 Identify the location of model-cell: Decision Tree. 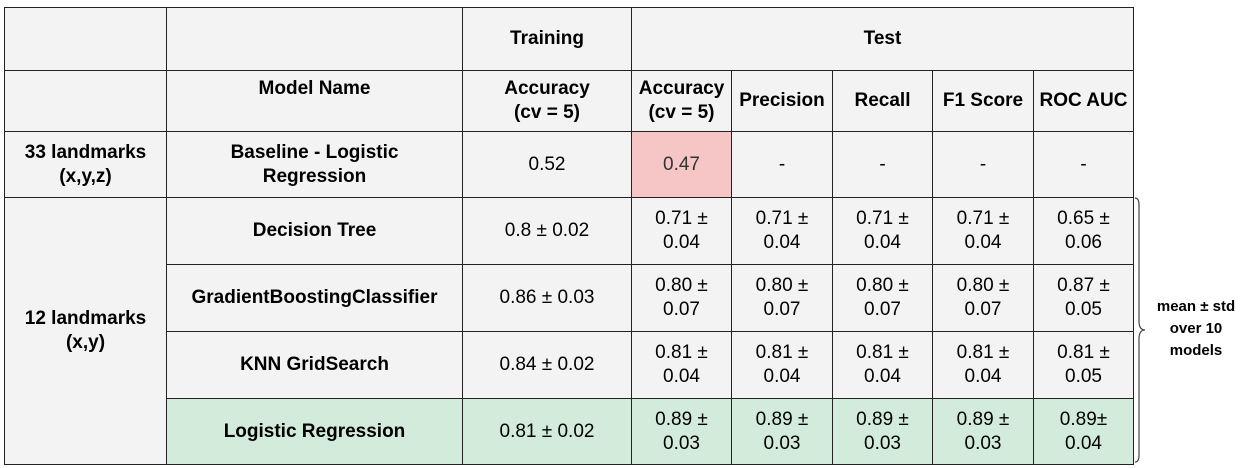
(314, 231).